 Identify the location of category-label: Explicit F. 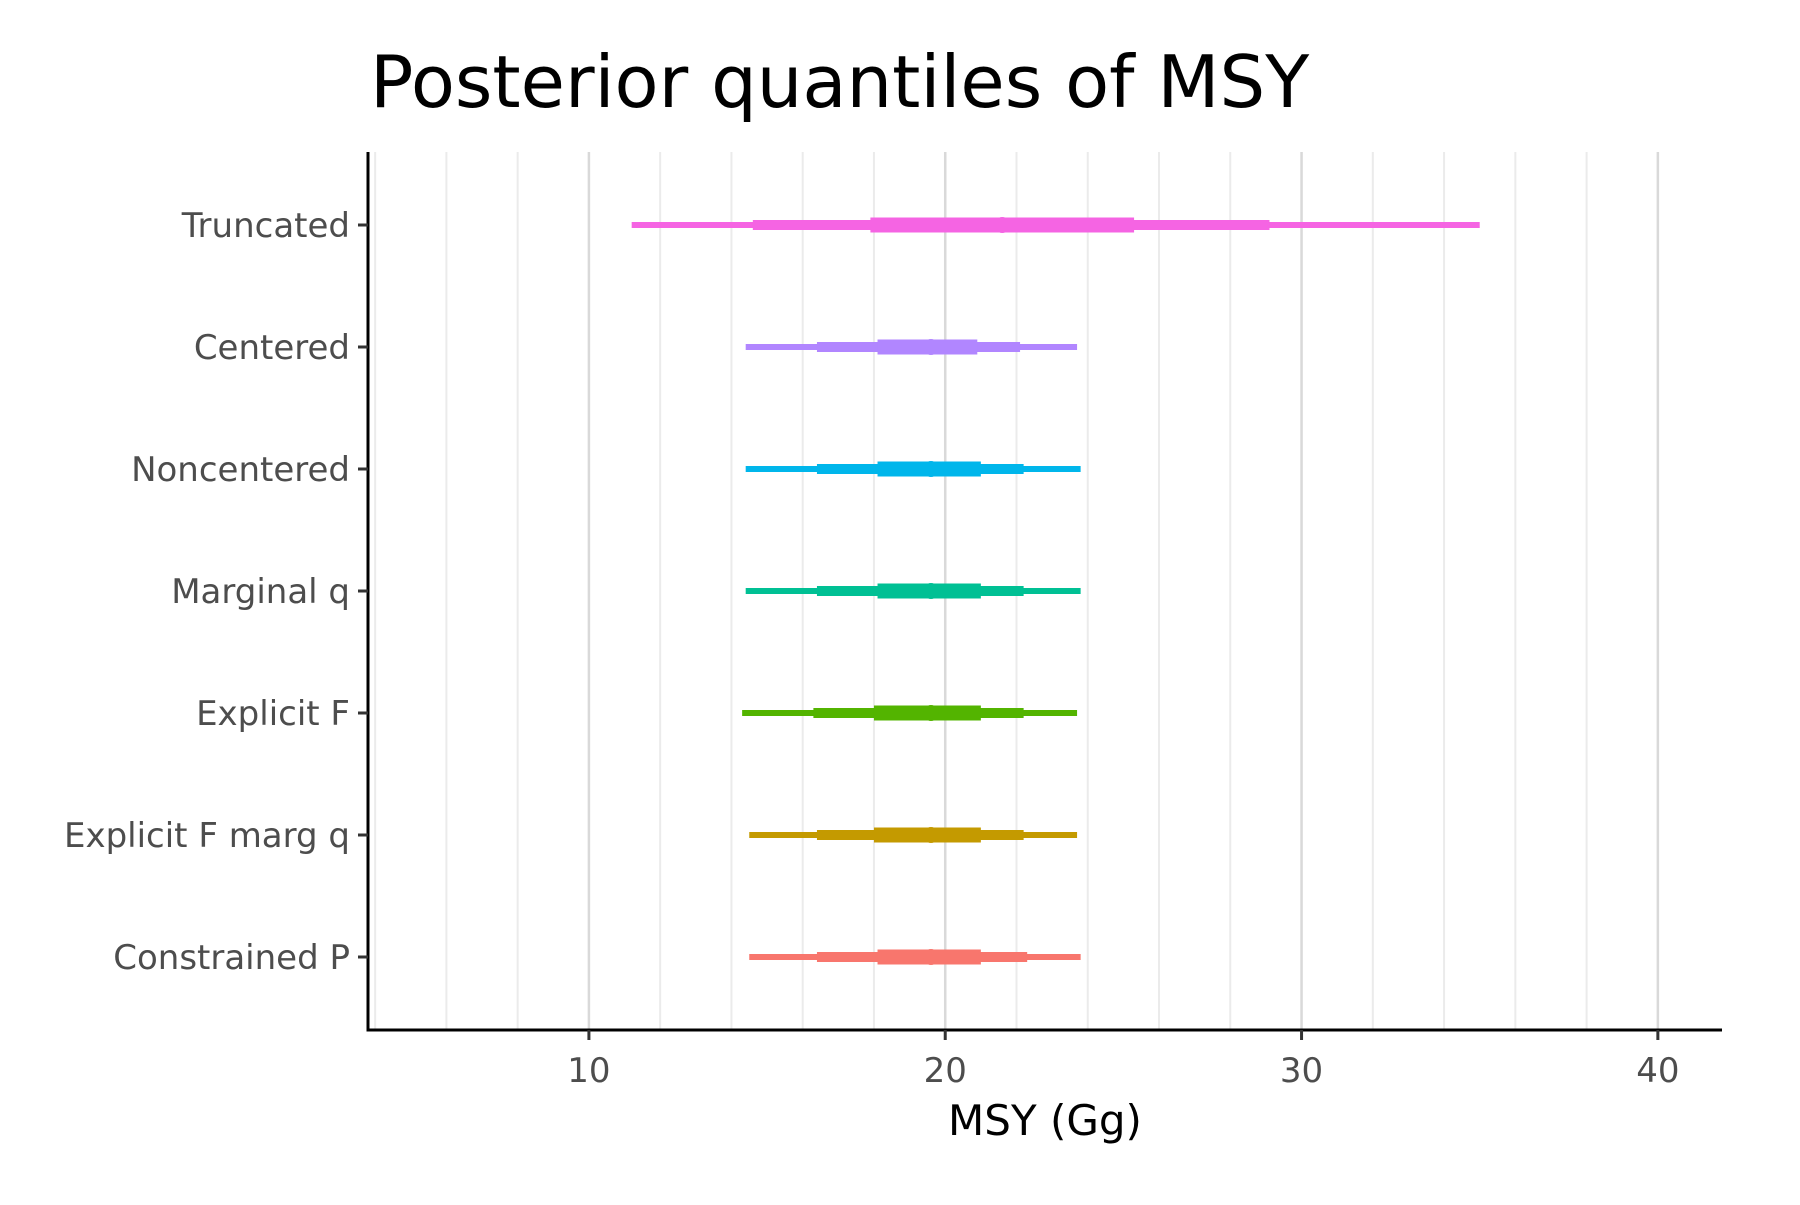
(273, 714).